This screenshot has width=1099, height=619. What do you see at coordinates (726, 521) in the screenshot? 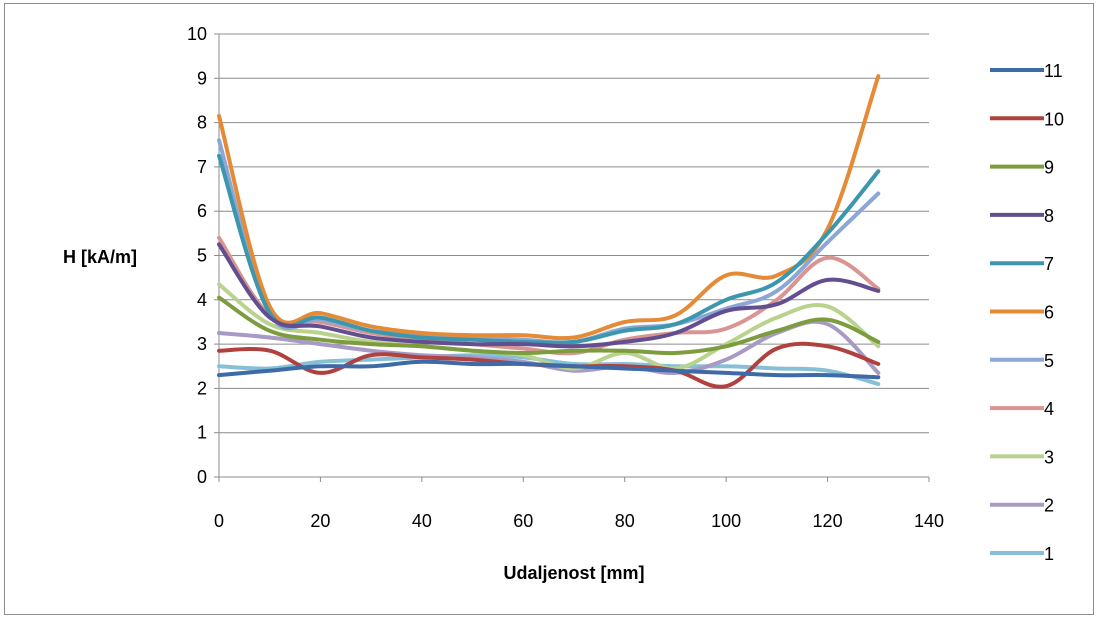
I see `x-tick-label: 100` at bounding box center [726, 521].